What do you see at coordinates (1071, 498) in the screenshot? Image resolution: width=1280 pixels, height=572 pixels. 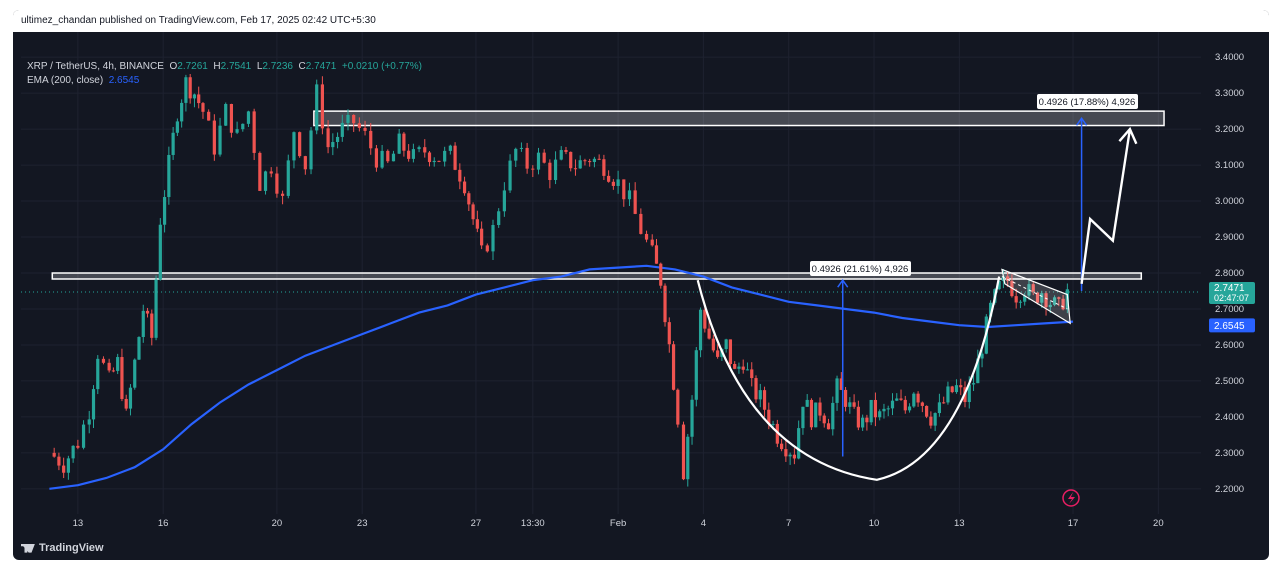 I see `alert-icon` at bounding box center [1071, 498].